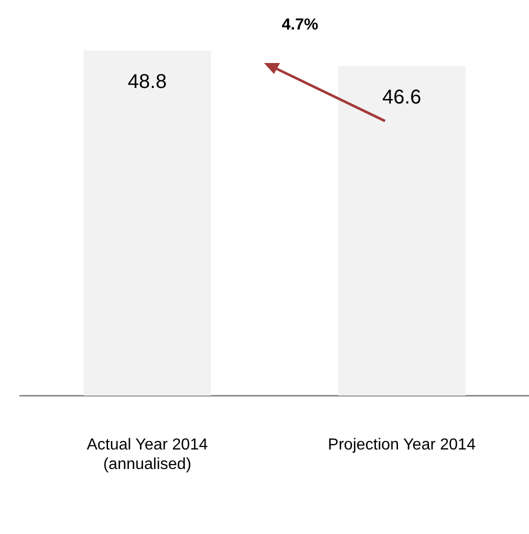 Image resolution: width=529 pixels, height=534 pixels. Describe the element at coordinates (147, 454) in the screenshot. I see `x-tick-label: Actual Year 2014 (annualised)` at that location.